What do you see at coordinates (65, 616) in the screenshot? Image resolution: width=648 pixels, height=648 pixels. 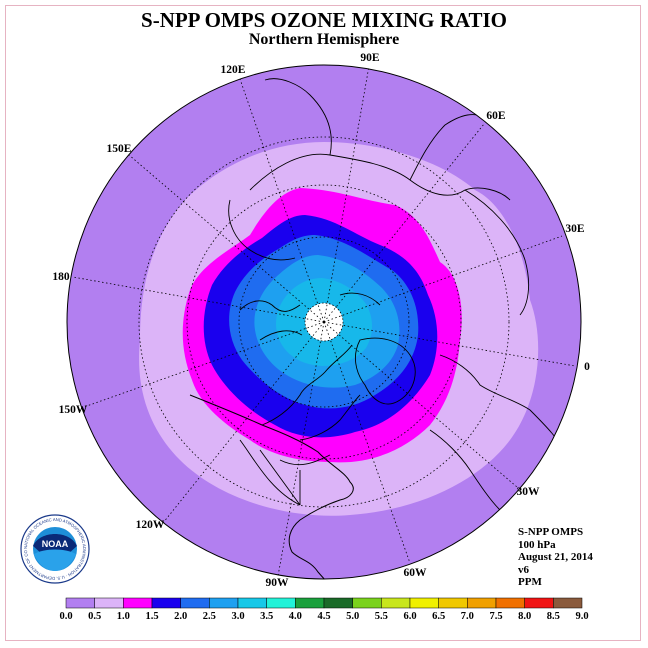 I see `colorbar-tick-label: 0.0` at bounding box center [65, 616].